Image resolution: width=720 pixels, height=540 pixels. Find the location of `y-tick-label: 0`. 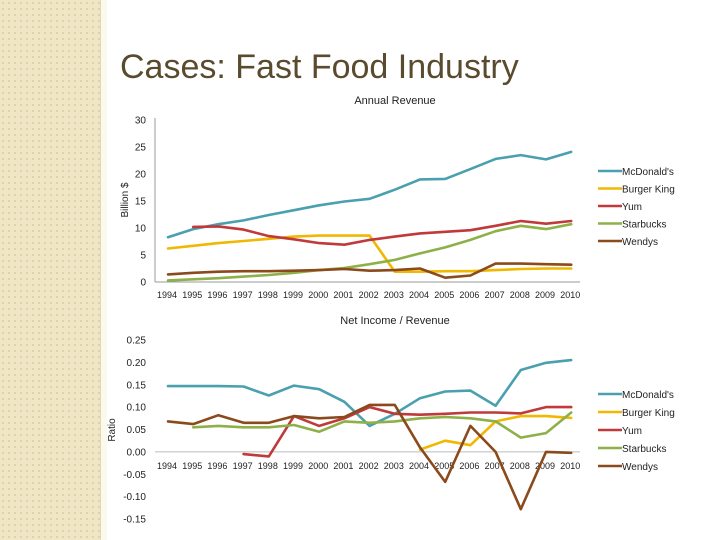

y-tick-label: 0 is located at coordinates (143, 283).